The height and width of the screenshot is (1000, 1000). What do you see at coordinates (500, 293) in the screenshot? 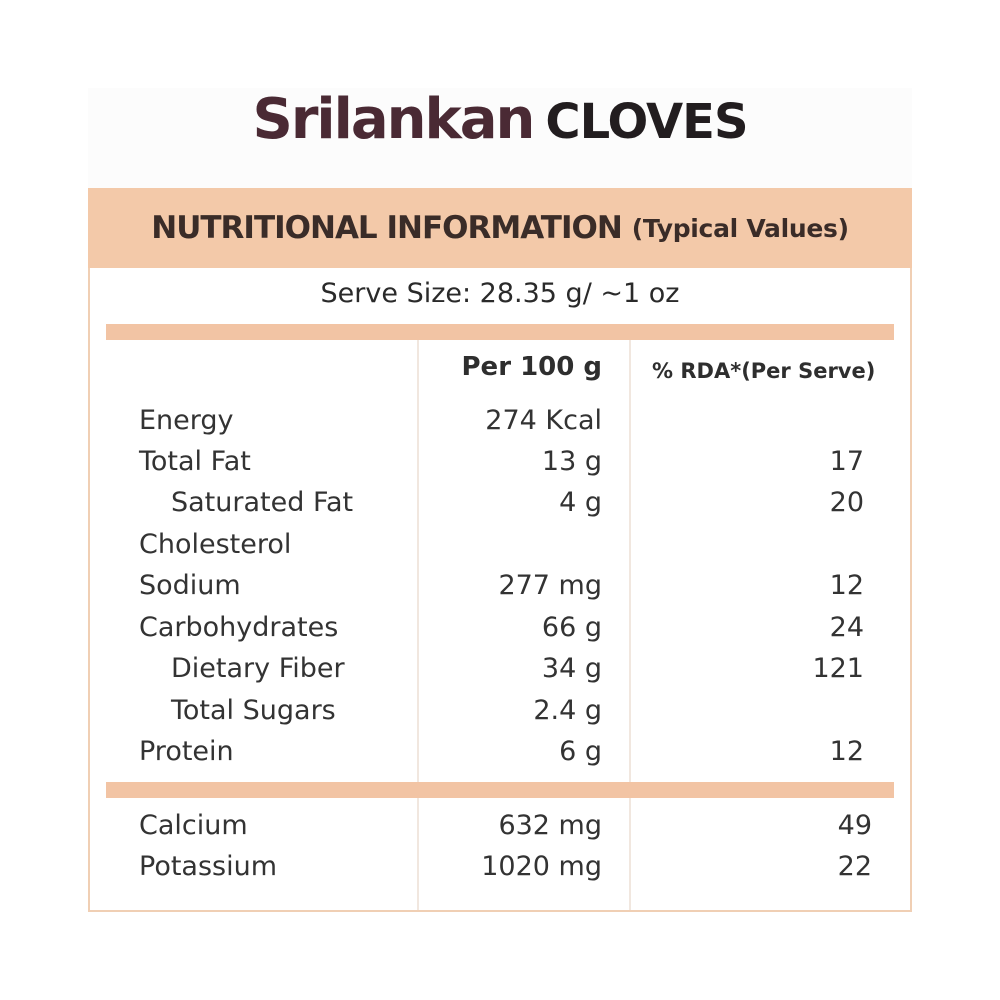
I see `serve-size: Serve Size: 28.35 g/ ~1 oz` at bounding box center [500, 293].